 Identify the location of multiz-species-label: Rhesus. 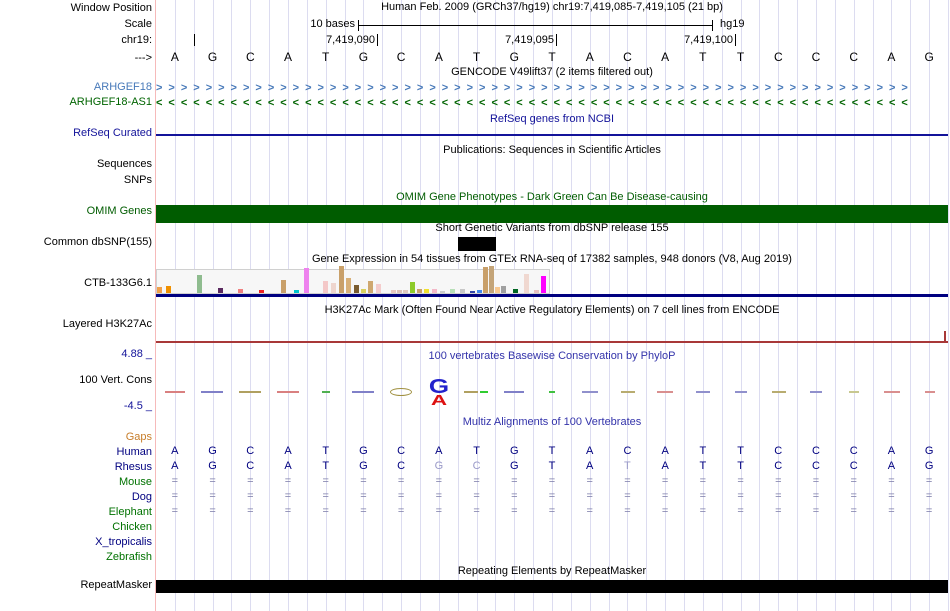
(133, 467).